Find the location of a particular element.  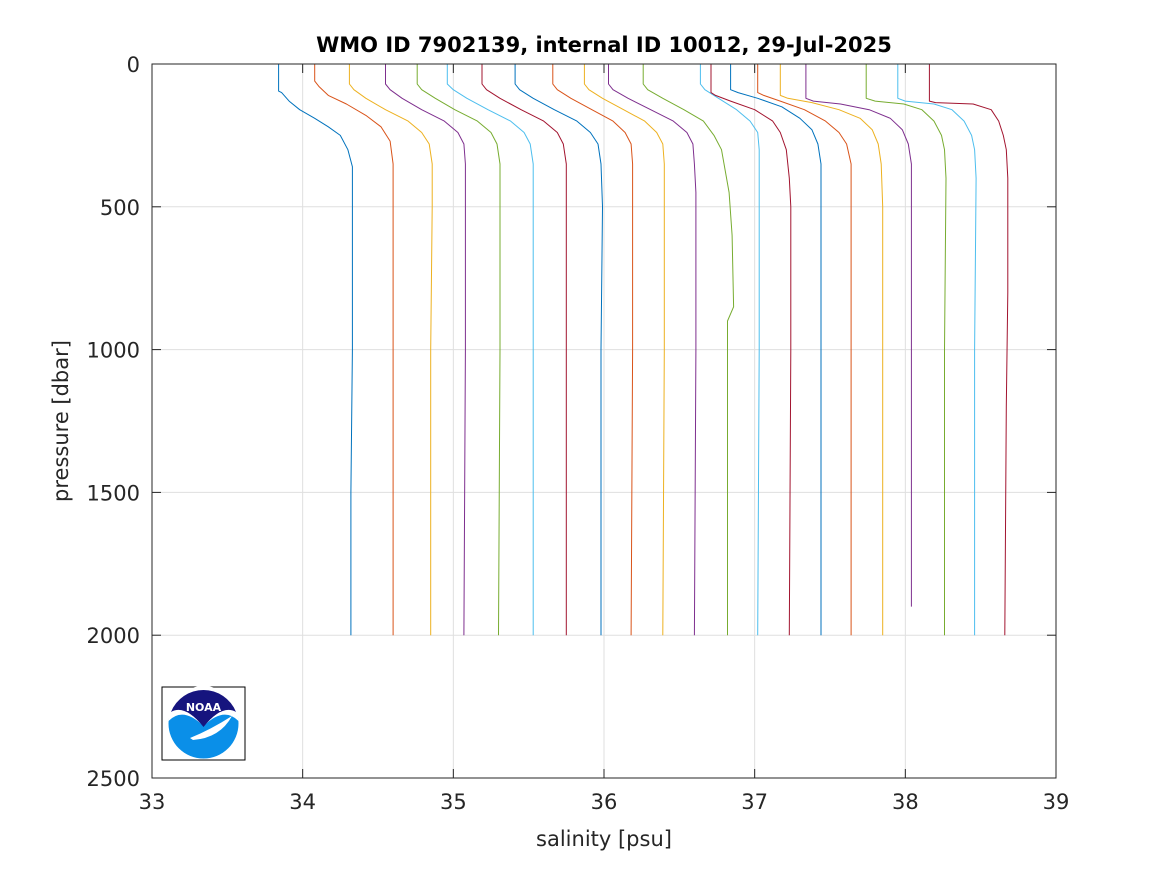

x-tick-label: 39 is located at coordinates (1056, 802).